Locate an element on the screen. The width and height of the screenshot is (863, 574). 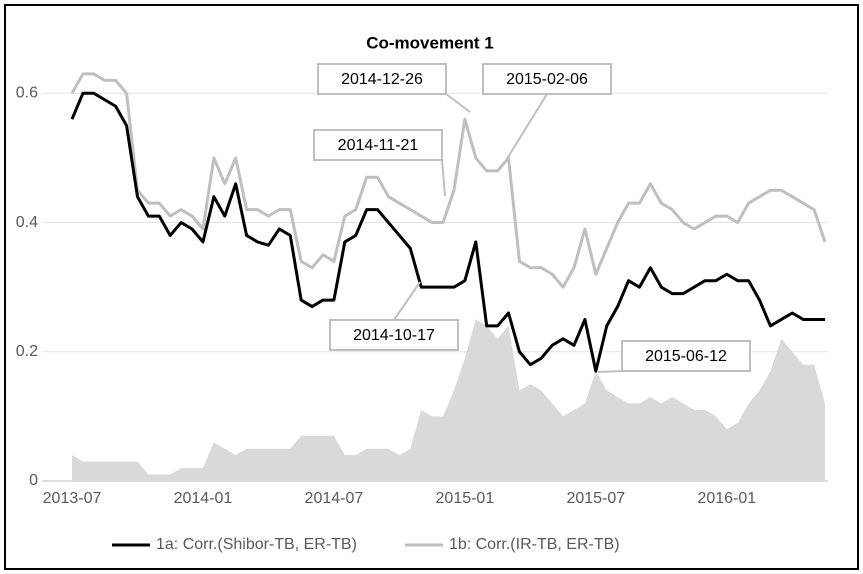
annotation-text: 2014-10-17 is located at coordinates (394, 335).